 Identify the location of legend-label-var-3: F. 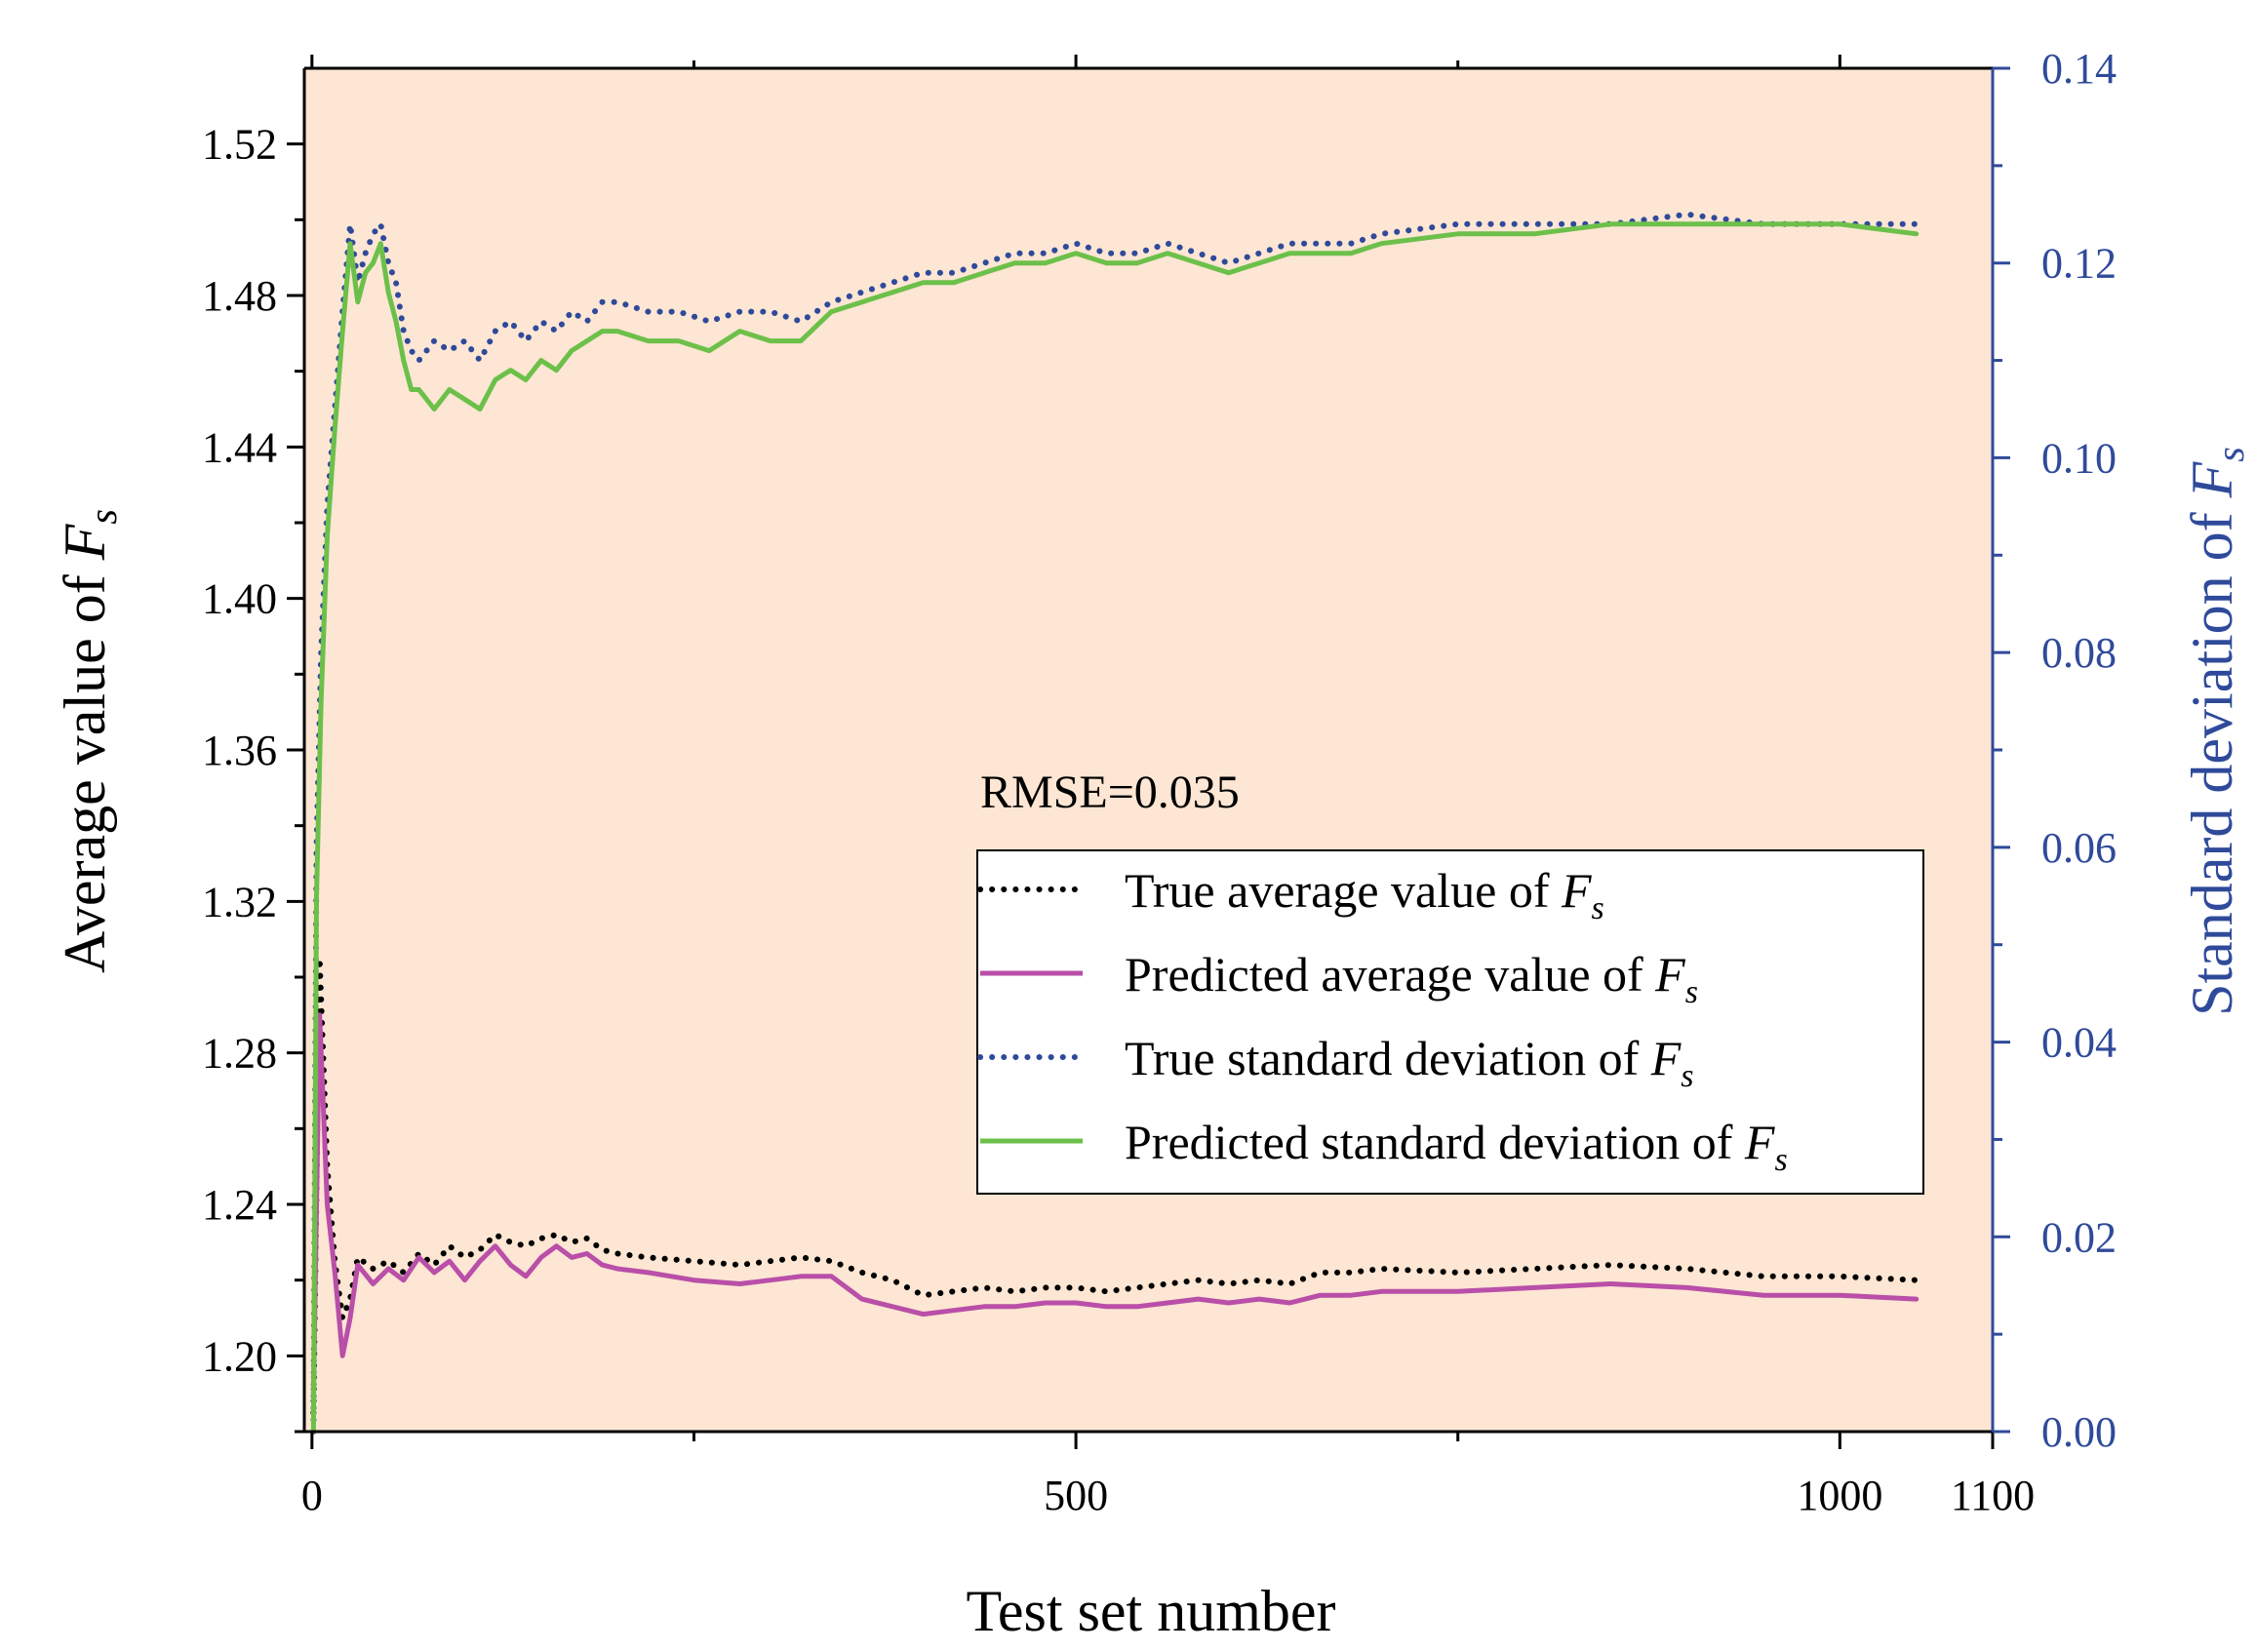
(1760, 1142).